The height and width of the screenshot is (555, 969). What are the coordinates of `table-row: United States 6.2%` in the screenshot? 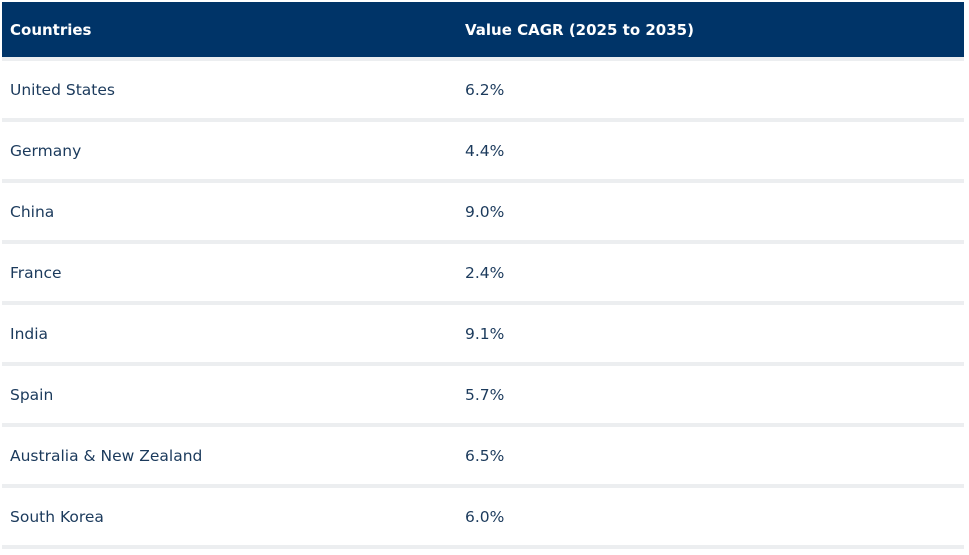 It's located at (483, 89).